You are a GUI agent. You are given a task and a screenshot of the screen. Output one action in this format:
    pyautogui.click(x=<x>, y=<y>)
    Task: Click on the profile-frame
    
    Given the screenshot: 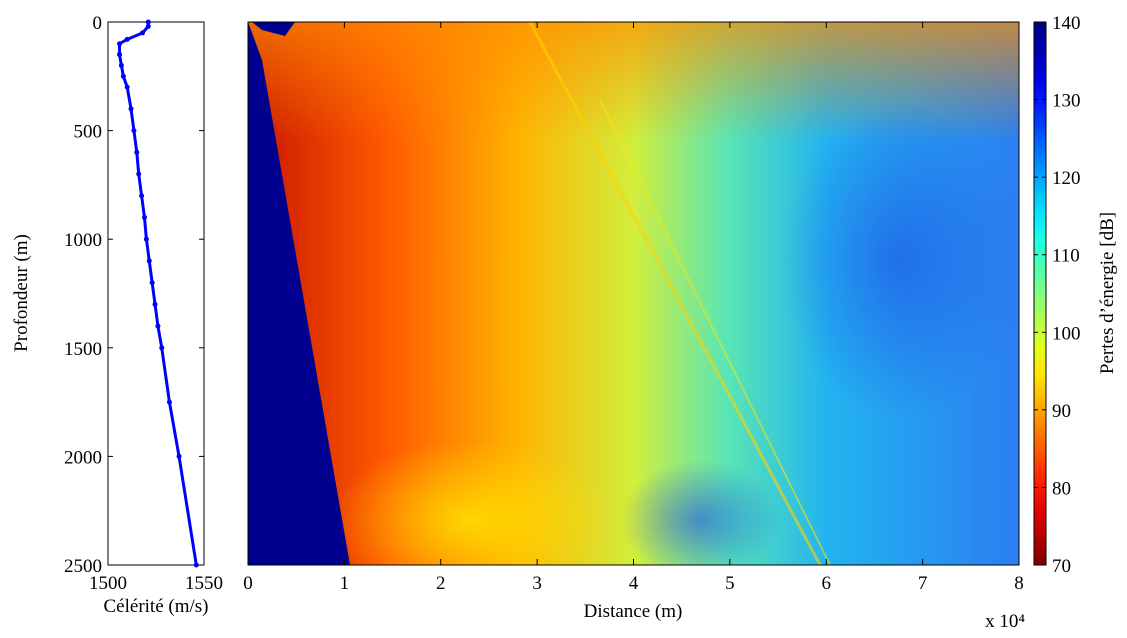 What is the action you would take?
    pyautogui.click(x=156, y=293)
    